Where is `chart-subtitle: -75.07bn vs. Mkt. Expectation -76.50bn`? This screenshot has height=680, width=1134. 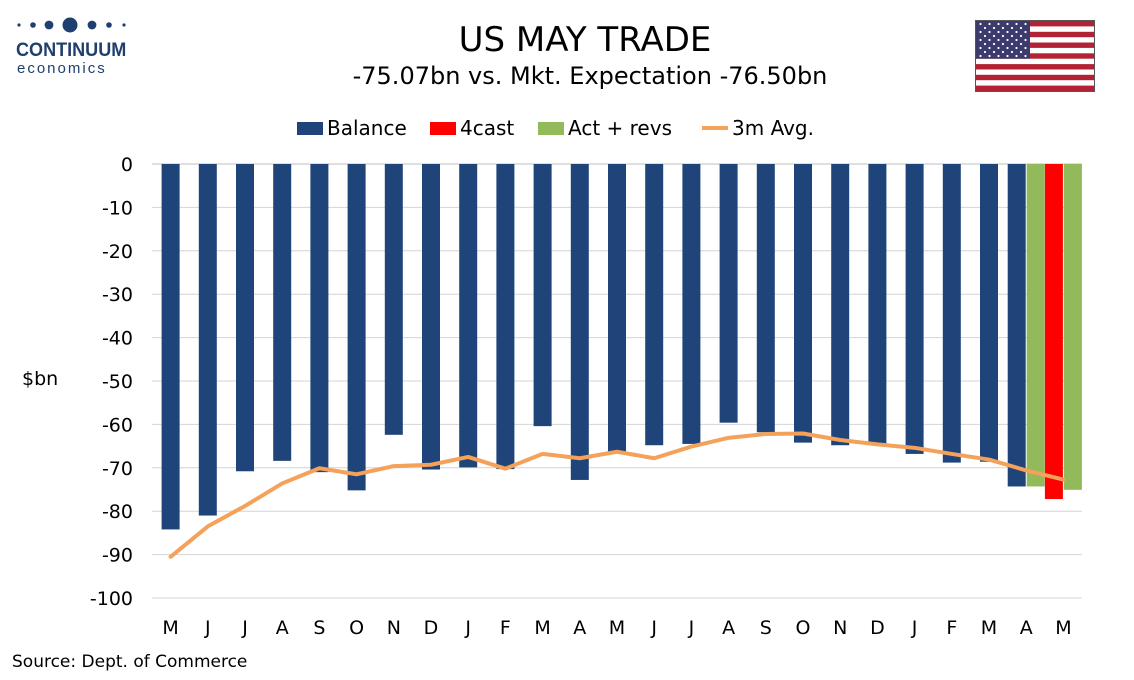
chart-subtitle: -75.07bn vs. Mkt. Expectation -76.50bn is located at coordinates (590, 76).